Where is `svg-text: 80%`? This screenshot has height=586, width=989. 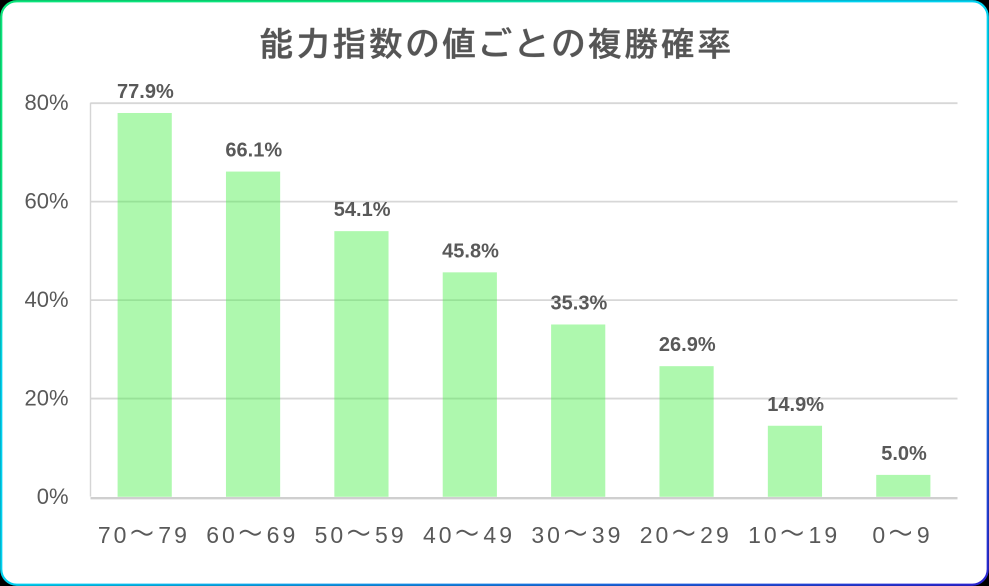 svg-text: 80% is located at coordinates (47, 102).